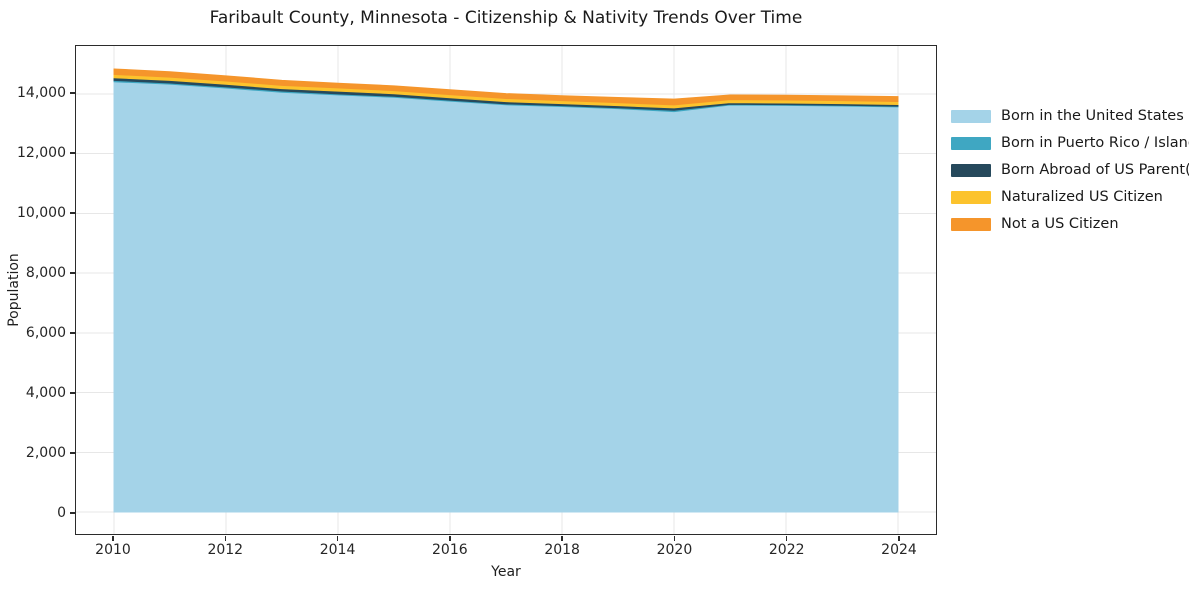 The width and height of the screenshot is (1189, 590). I want to click on legend-label: Naturalized US Citizen, so click(1082, 197).